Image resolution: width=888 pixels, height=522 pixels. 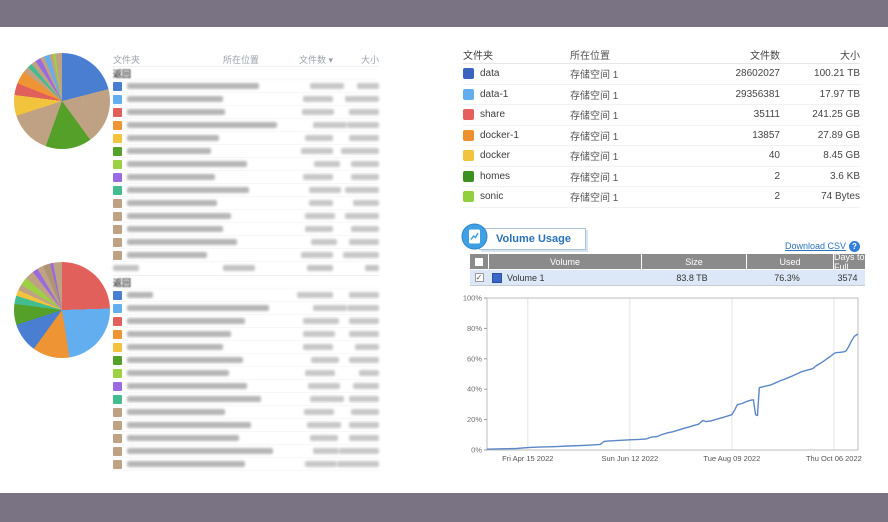 What do you see at coordinates (661, 156) in the screenshot?
I see `folder-row-docker: docker 存储空间 1 40 8.45 GB` at bounding box center [661, 156].